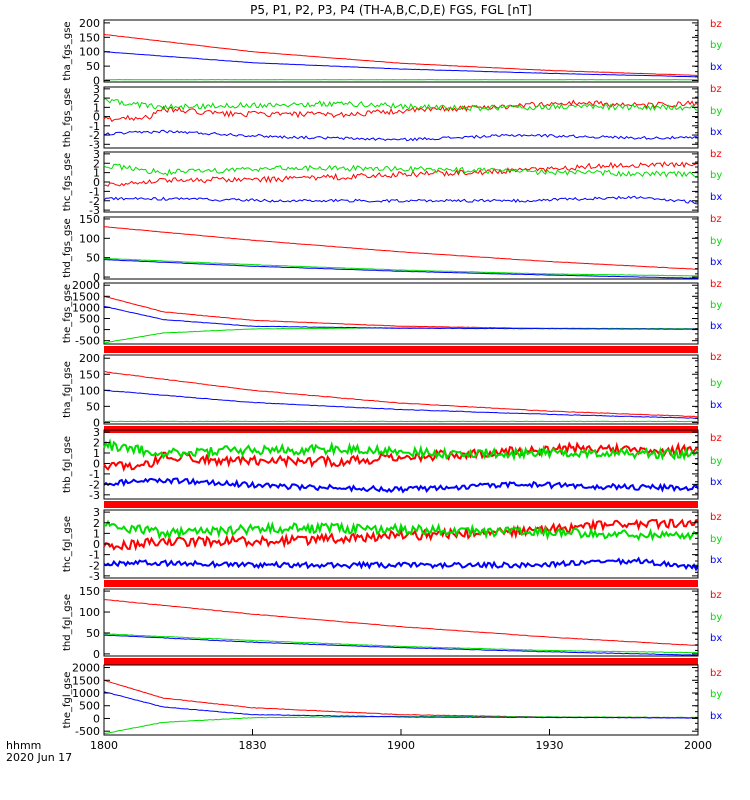  What do you see at coordinates (67, 313) in the screenshot?
I see `y-axis-label: the_fgs_gse` at bounding box center [67, 313].